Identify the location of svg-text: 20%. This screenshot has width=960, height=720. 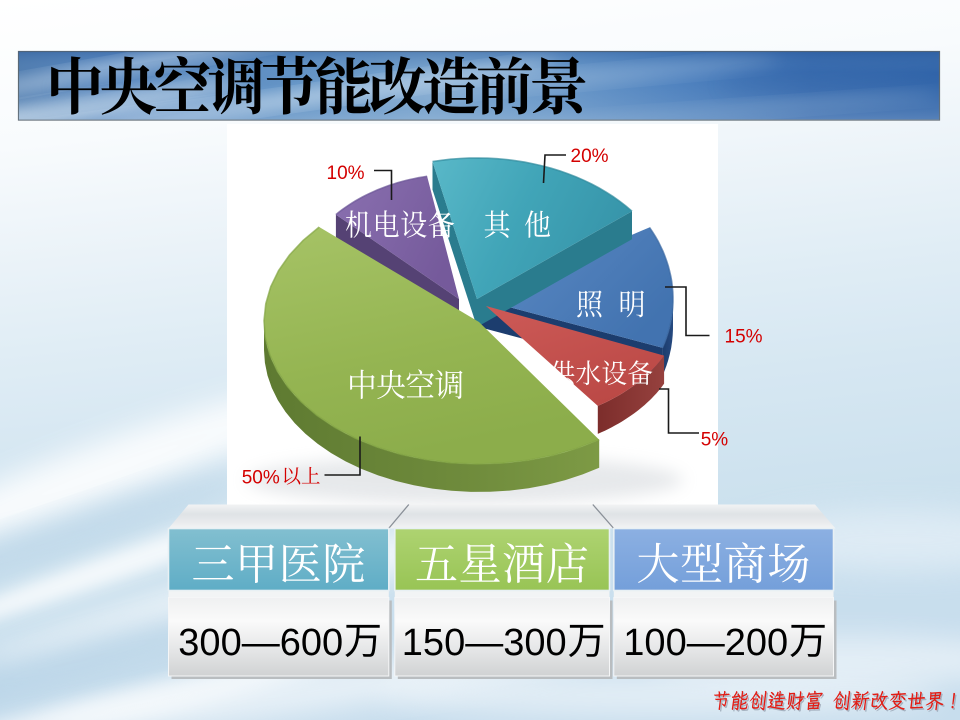
(590, 156).